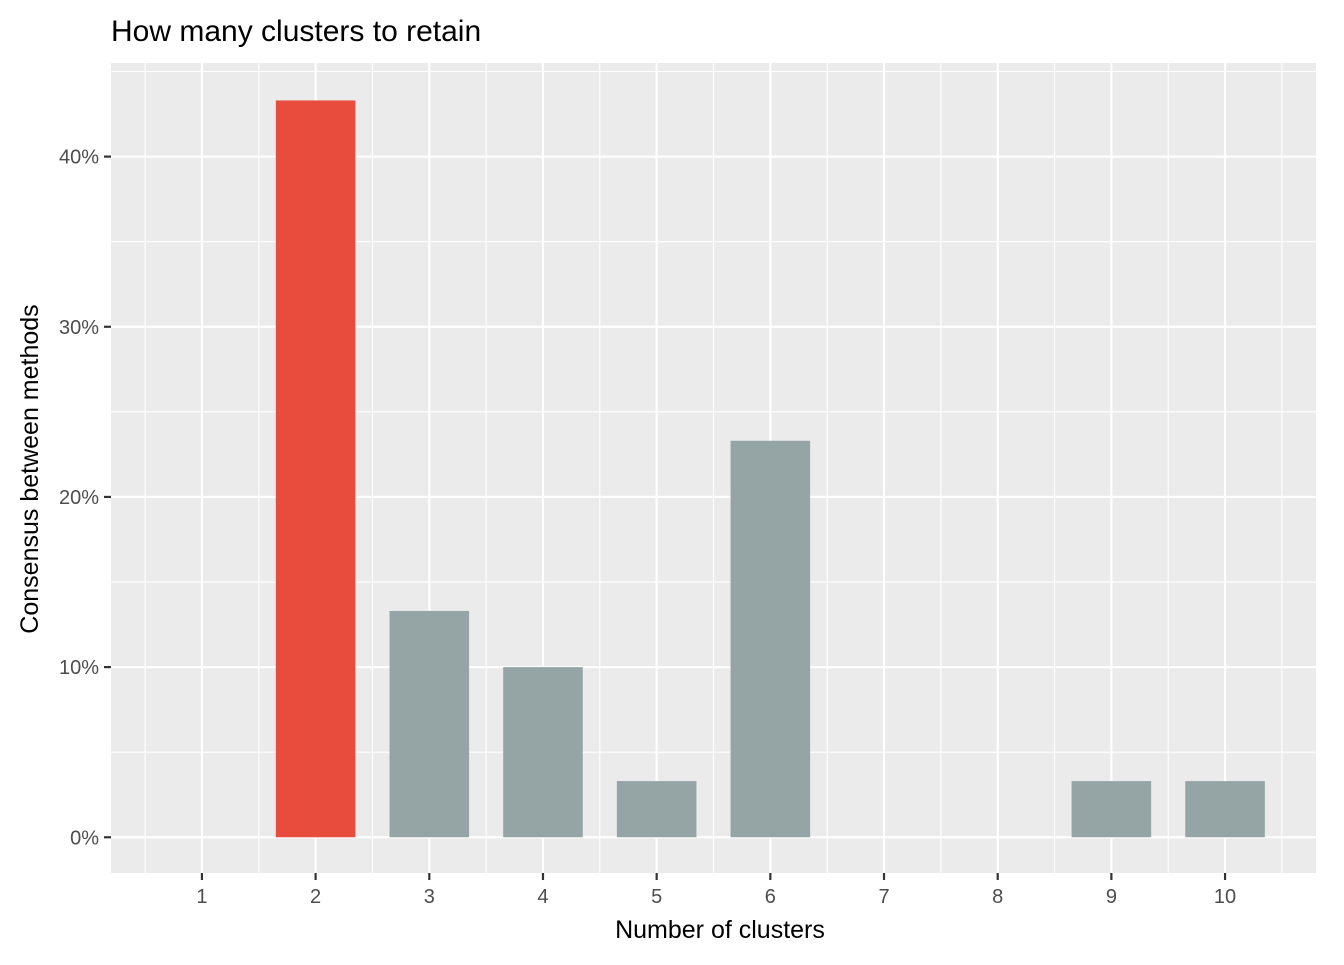  Describe the element at coordinates (79, 158) in the screenshot. I see `y-tick-label: 40%` at that location.